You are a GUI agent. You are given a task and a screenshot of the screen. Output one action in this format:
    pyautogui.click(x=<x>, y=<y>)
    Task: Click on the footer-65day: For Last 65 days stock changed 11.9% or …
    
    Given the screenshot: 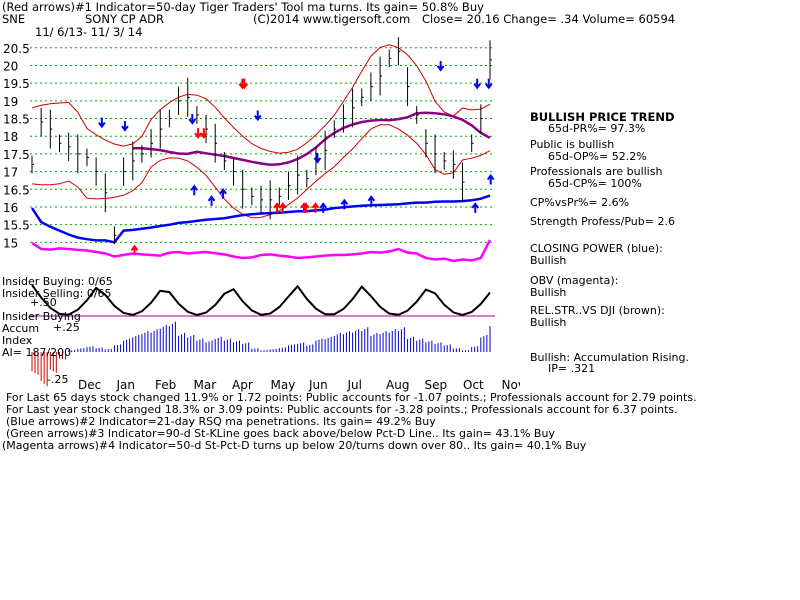 What is the action you would take?
    pyautogui.click(x=351, y=397)
    